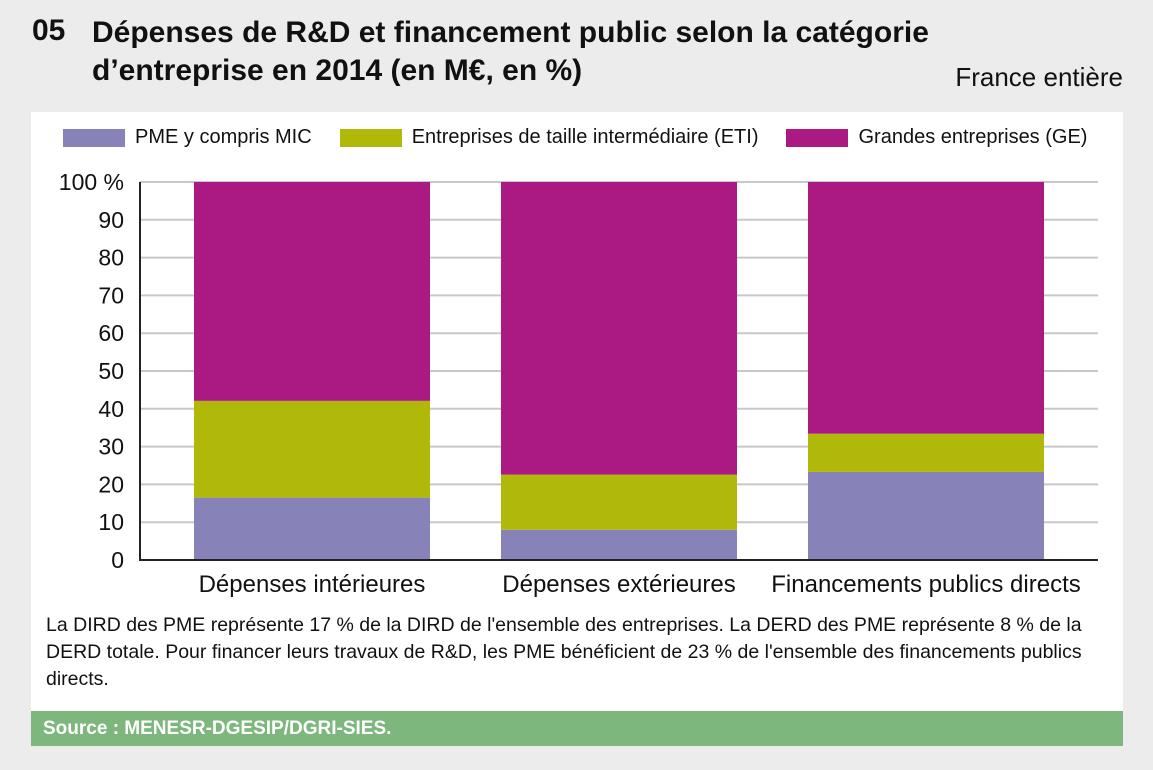  I want to click on legend-item: PME y compris MIC, so click(187, 137).